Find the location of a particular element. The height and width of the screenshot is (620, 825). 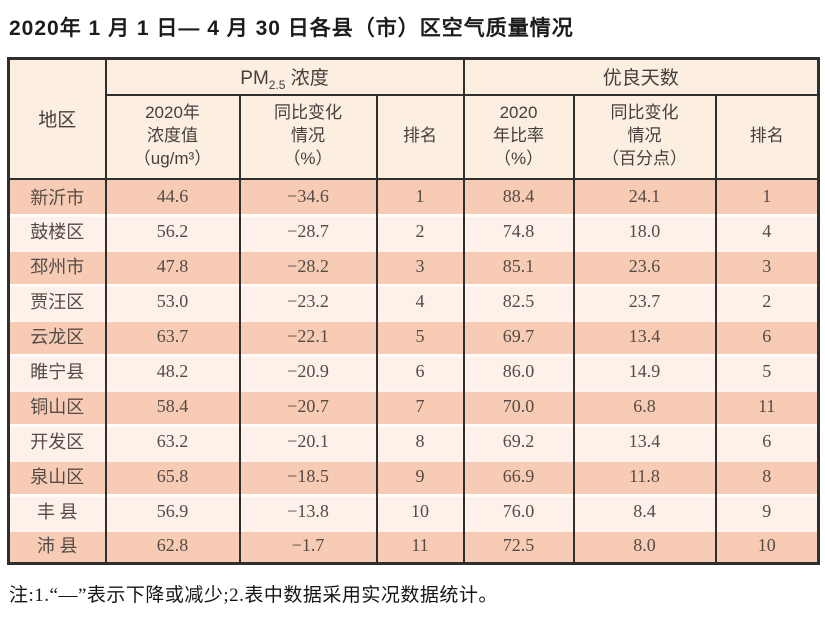

good-rank-cell: 9 is located at coordinates (767, 511).